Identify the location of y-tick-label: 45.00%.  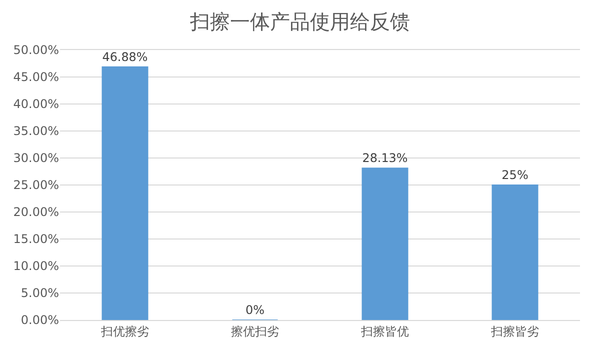
(36, 77).